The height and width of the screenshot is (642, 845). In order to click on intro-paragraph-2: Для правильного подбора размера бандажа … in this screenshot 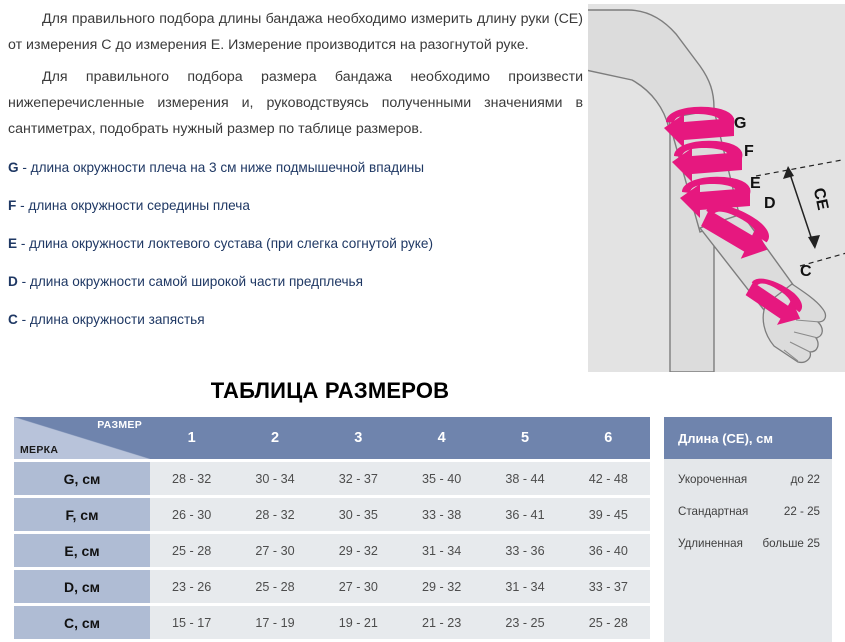, I will do `click(295, 103)`.